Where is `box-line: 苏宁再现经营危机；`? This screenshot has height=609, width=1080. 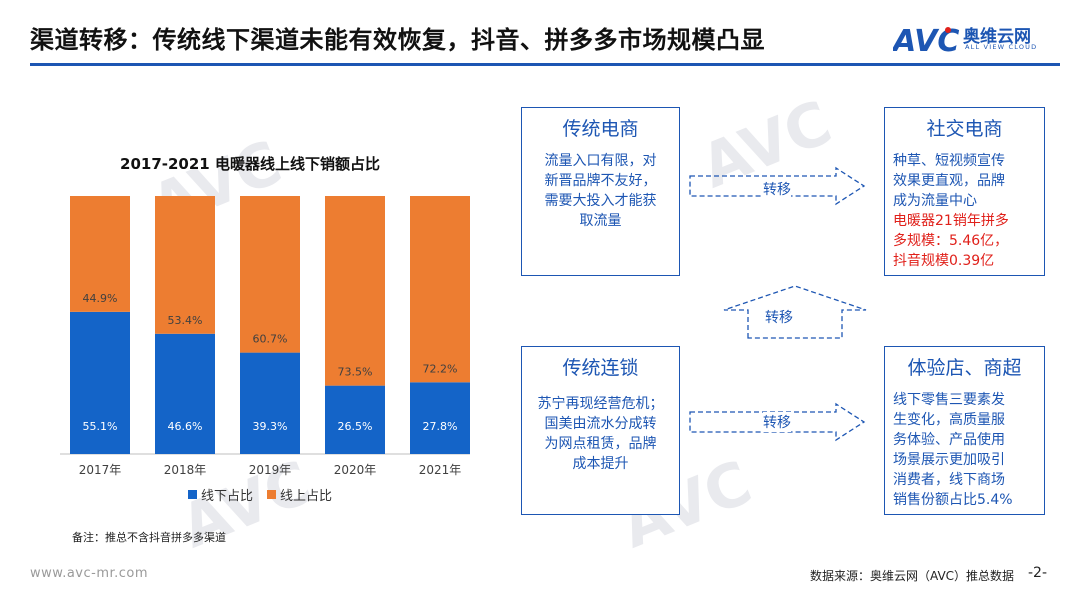
box-line: 苏宁再现经营危机； is located at coordinates (600, 404).